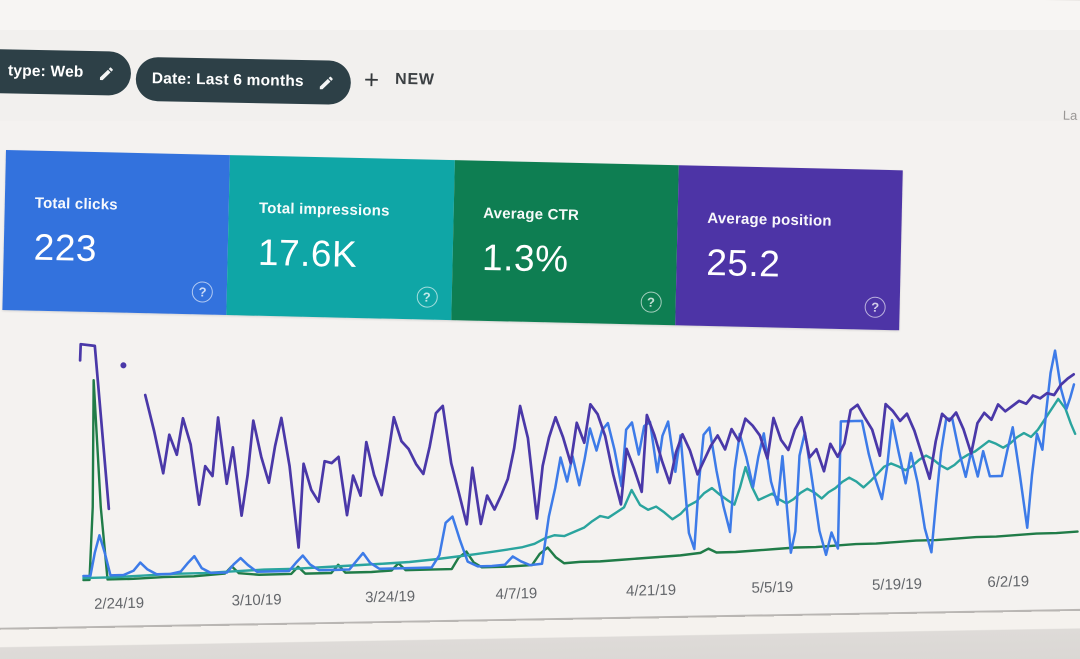  I want to click on x-axis-tick-label: 4/21/19, so click(651, 590).